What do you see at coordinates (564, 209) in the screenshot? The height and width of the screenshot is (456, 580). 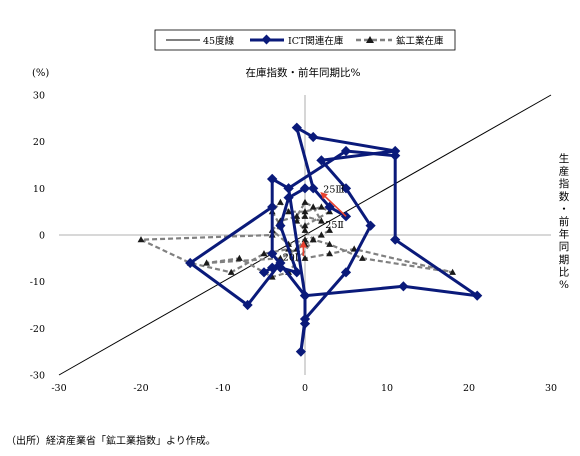 I see `y-axis-label-char: ・` at bounding box center [564, 209].